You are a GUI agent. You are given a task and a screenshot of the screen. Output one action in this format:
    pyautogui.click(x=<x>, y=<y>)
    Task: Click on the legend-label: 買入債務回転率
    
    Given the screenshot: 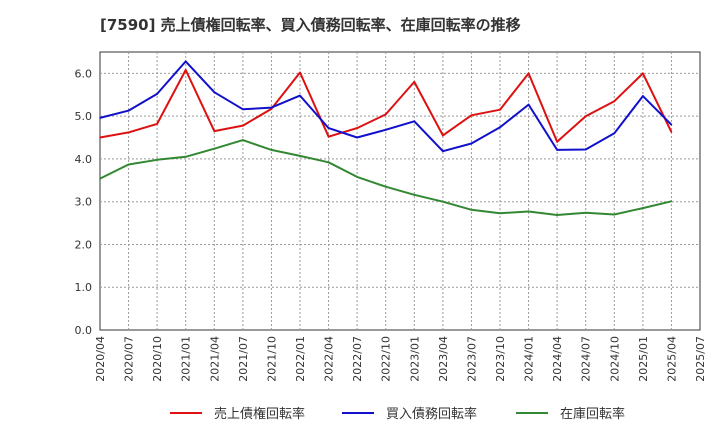 What is the action you would take?
    pyautogui.click(x=431, y=414)
    